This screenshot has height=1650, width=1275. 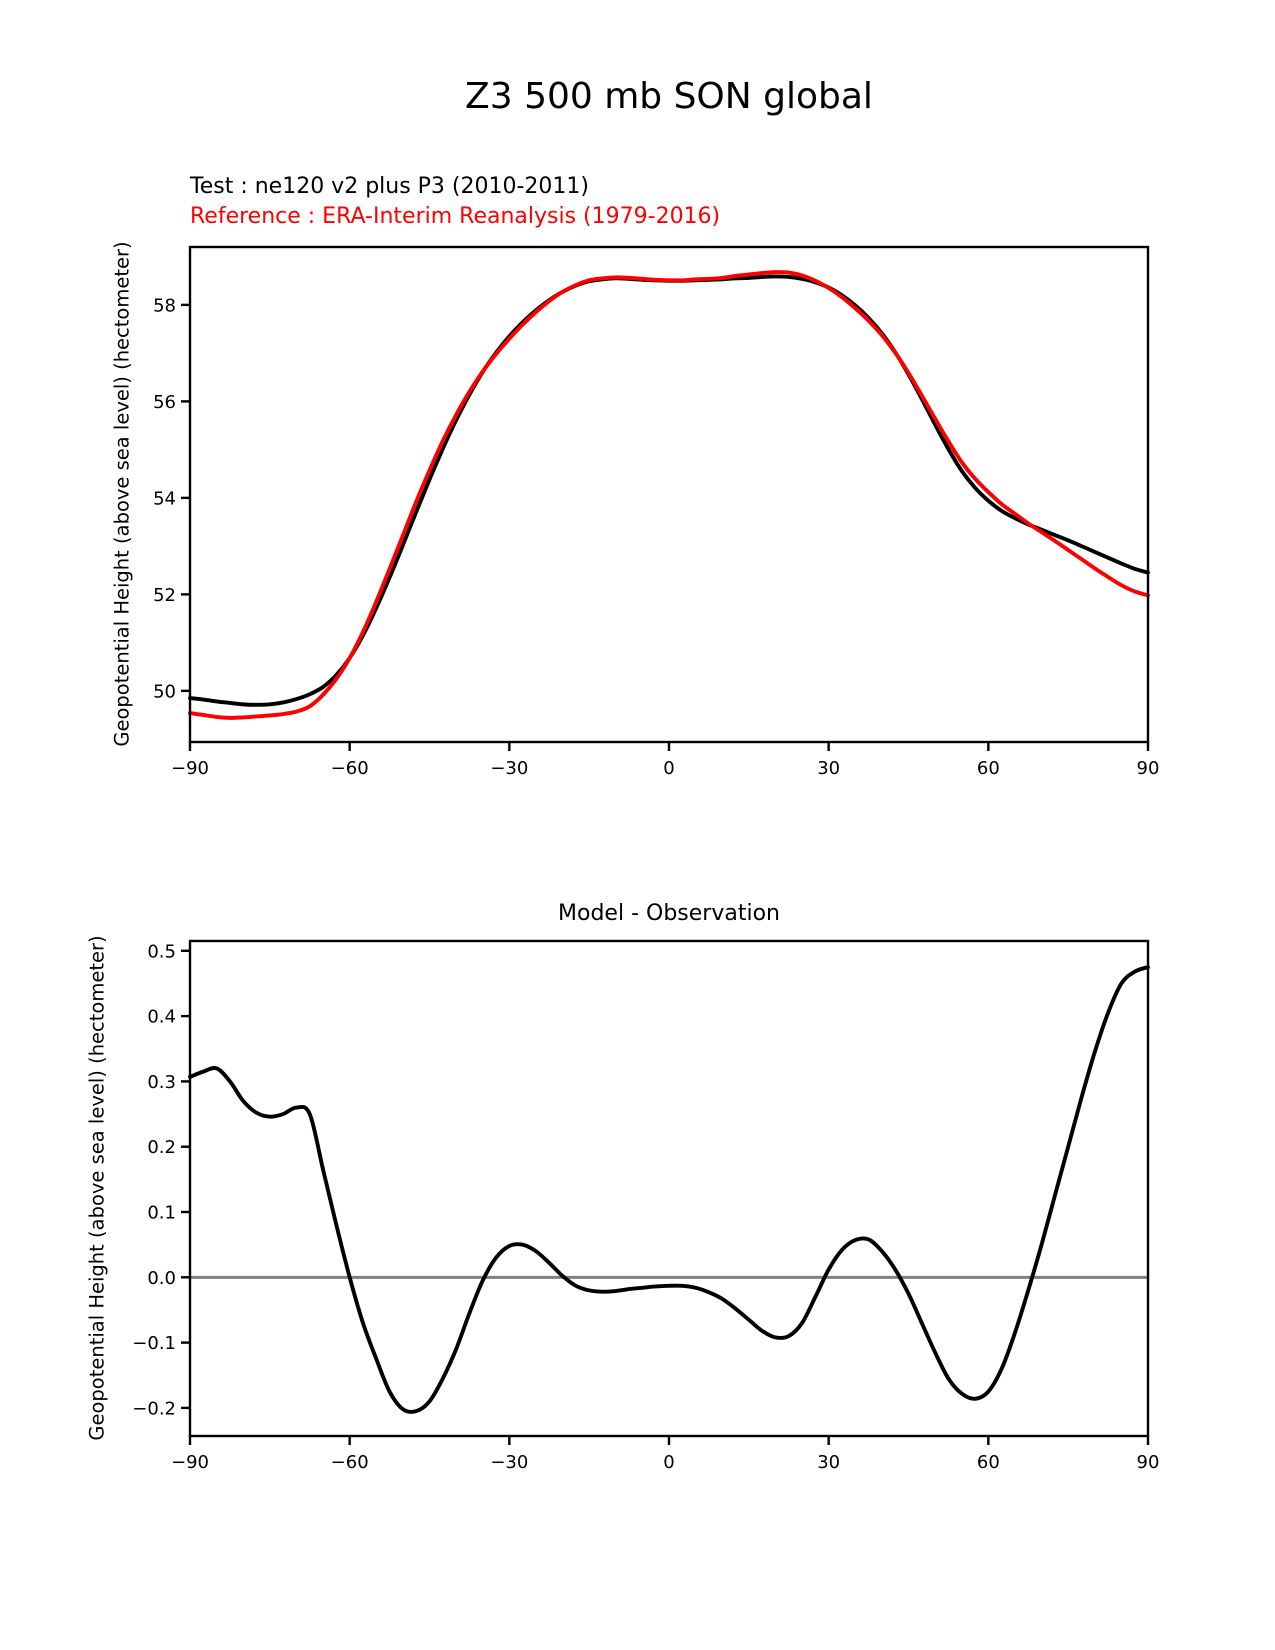 What do you see at coordinates (161, 1213) in the screenshot?
I see `y-tick-label: 0.1` at bounding box center [161, 1213].